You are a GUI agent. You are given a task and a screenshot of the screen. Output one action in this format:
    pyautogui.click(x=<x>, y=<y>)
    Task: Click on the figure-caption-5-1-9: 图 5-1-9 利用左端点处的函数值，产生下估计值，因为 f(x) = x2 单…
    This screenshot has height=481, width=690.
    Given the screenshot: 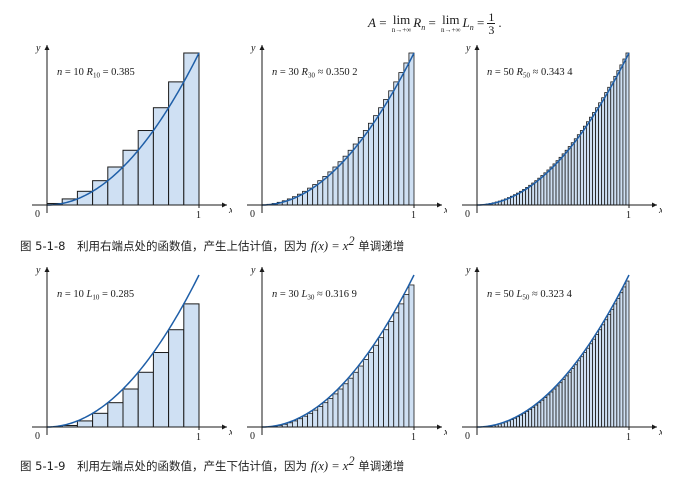 What is the action you would take?
    pyautogui.click(x=212, y=463)
    